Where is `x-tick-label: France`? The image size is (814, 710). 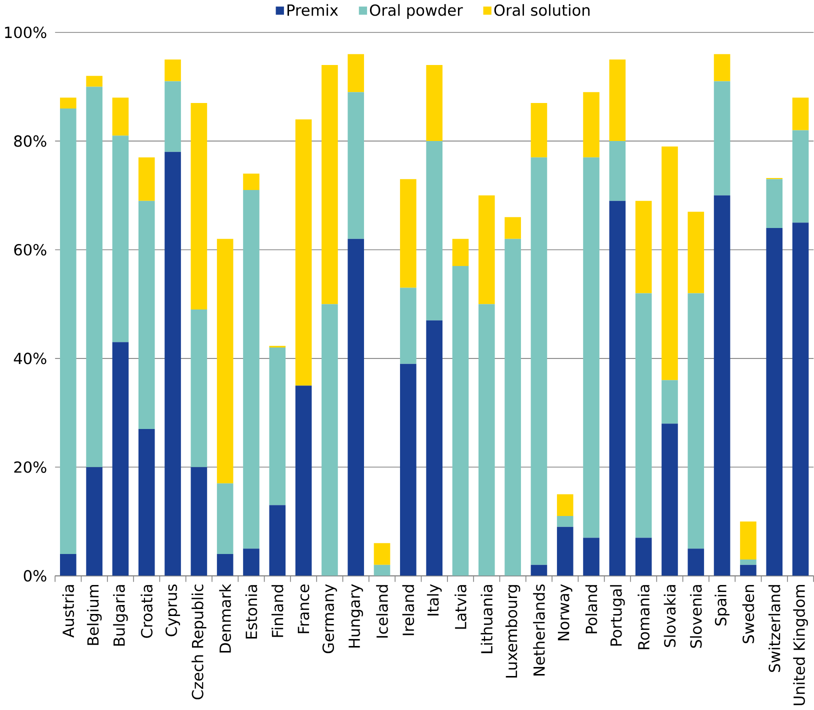 x-tick-label: France is located at coordinates (304, 609).